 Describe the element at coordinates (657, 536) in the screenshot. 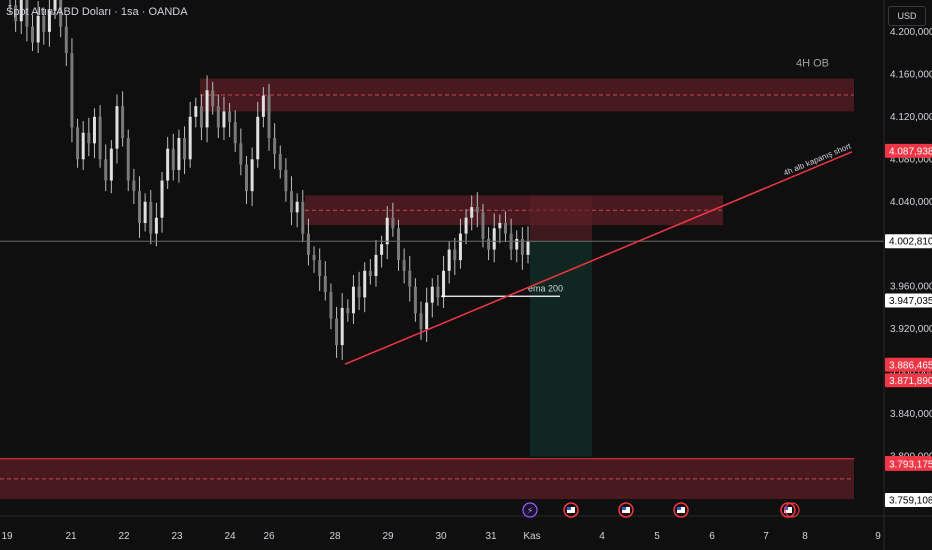

I see `x-tick-label: 5` at that location.